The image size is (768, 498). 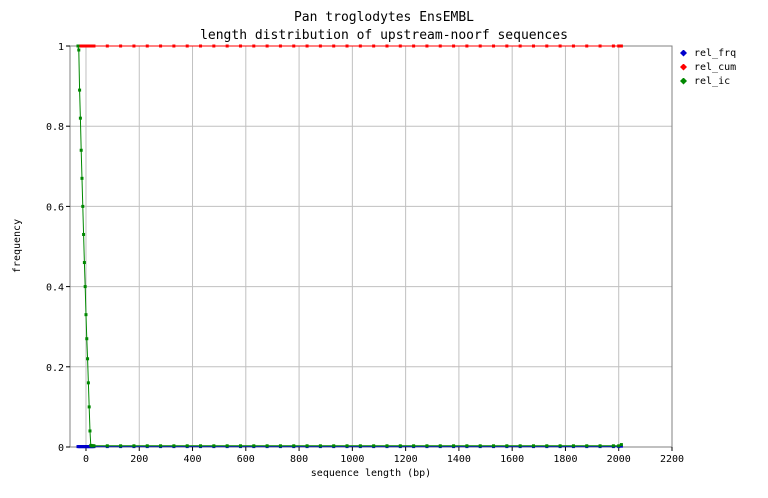 I want to click on legend-entry-rel_frq: rel_frq, so click(x=708, y=53).